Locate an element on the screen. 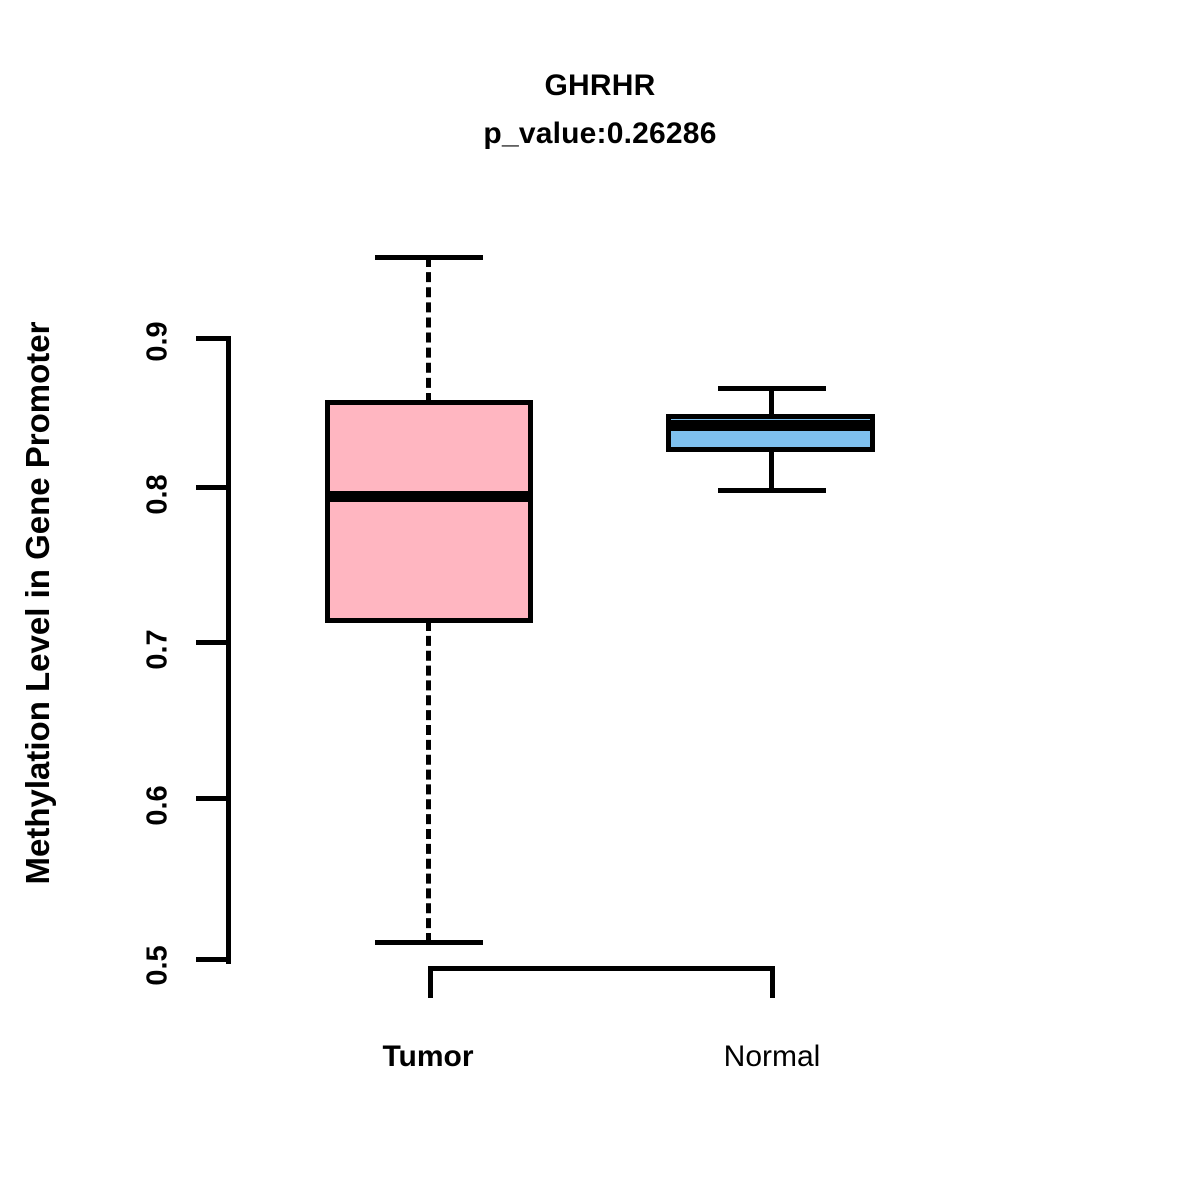 The height and width of the screenshot is (1200, 1200). y-tick-label-0.5: 0.5 is located at coordinates (157, 965).